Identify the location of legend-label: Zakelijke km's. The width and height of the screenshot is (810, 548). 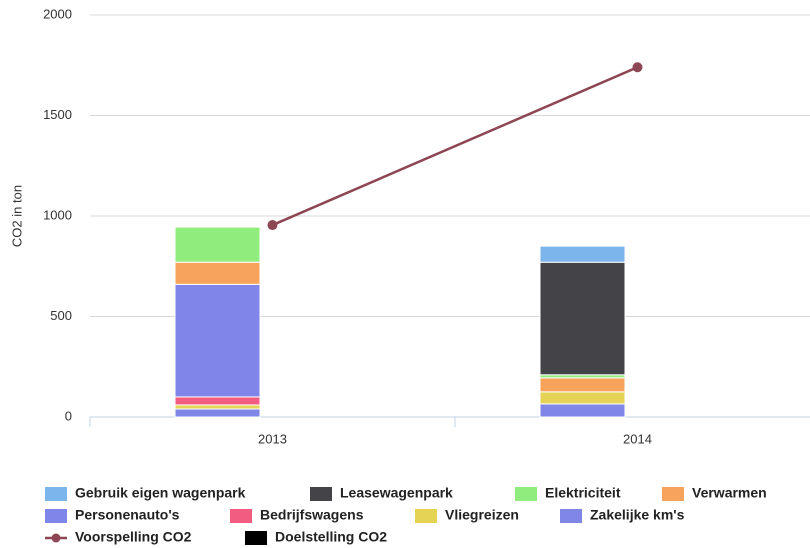
(637, 515).